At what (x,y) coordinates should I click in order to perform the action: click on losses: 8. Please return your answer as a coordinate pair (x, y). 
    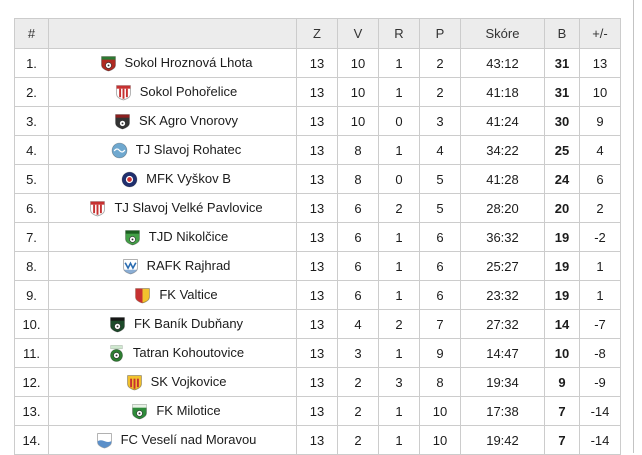
    Looking at the image, I should click on (440, 382).